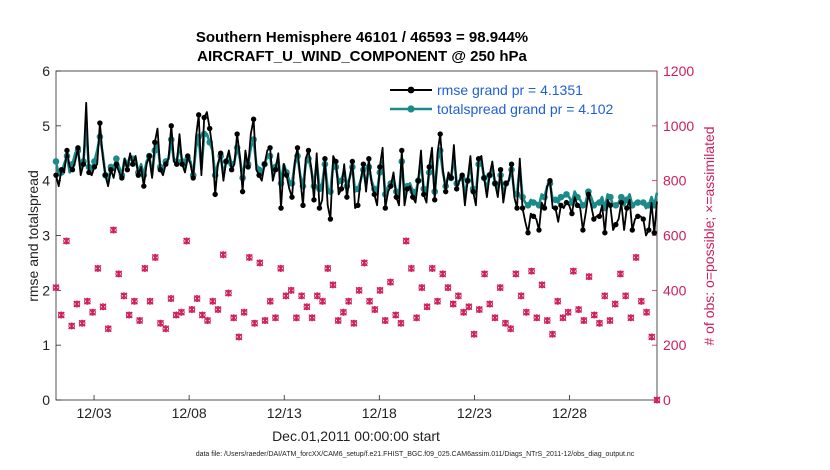  What do you see at coordinates (46, 400) in the screenshot?
I see `y-tick-label: 0` at bounding box center [46, 400].